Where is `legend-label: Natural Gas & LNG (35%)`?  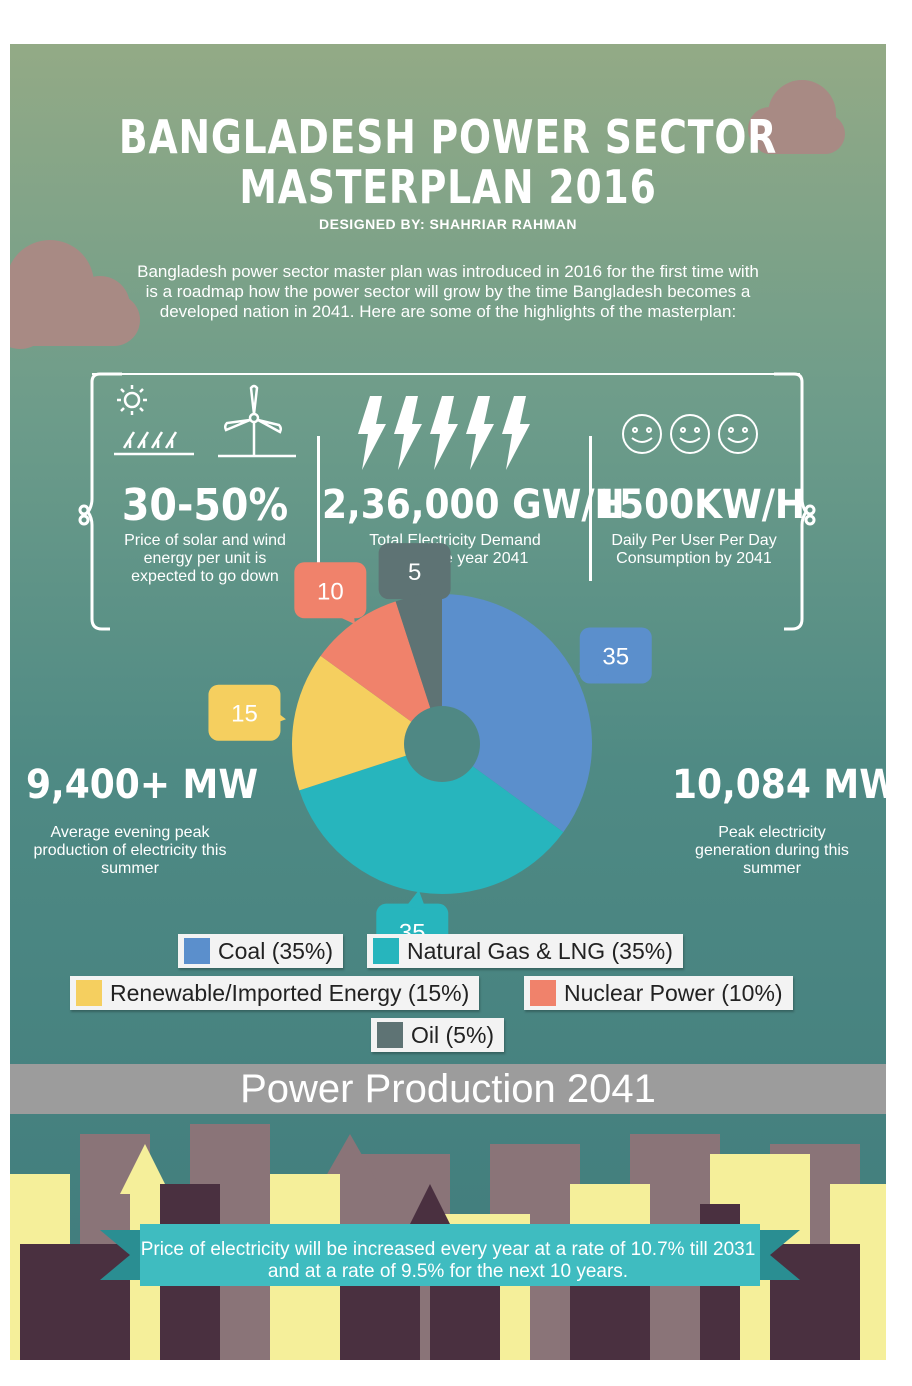 legend-label: Natural Gas & LNG (35%) is located at coordinates (540, 950).